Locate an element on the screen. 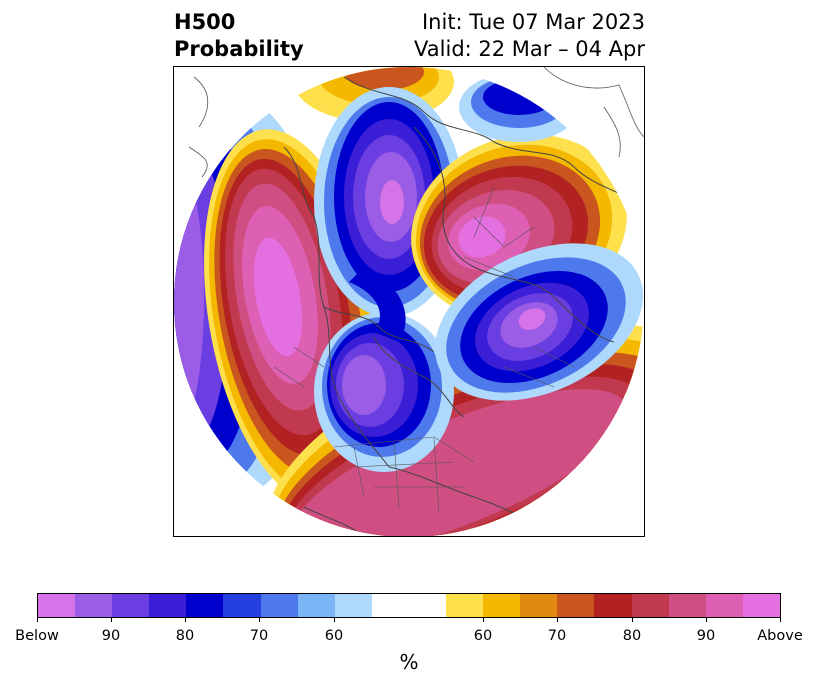 This screenshot has height=686, width=819. colorbar is located at coordinates (409, 605).